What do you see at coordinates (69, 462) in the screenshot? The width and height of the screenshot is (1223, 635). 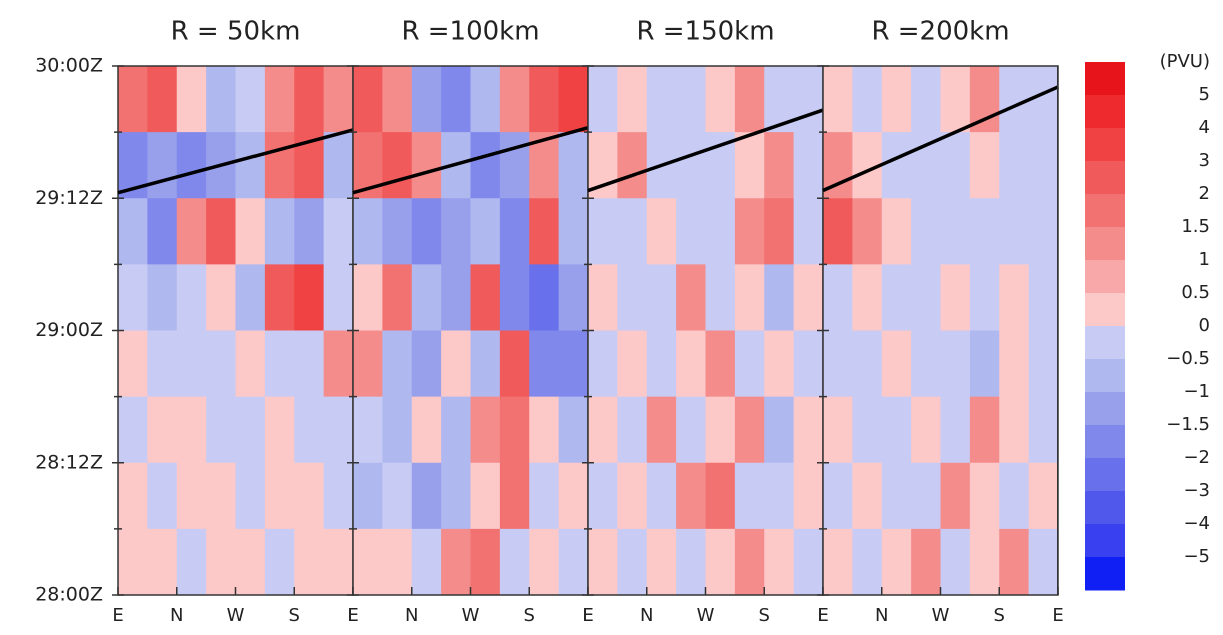 I see `y-tick-label: 28:12Z` at bounding box center [69, 462].